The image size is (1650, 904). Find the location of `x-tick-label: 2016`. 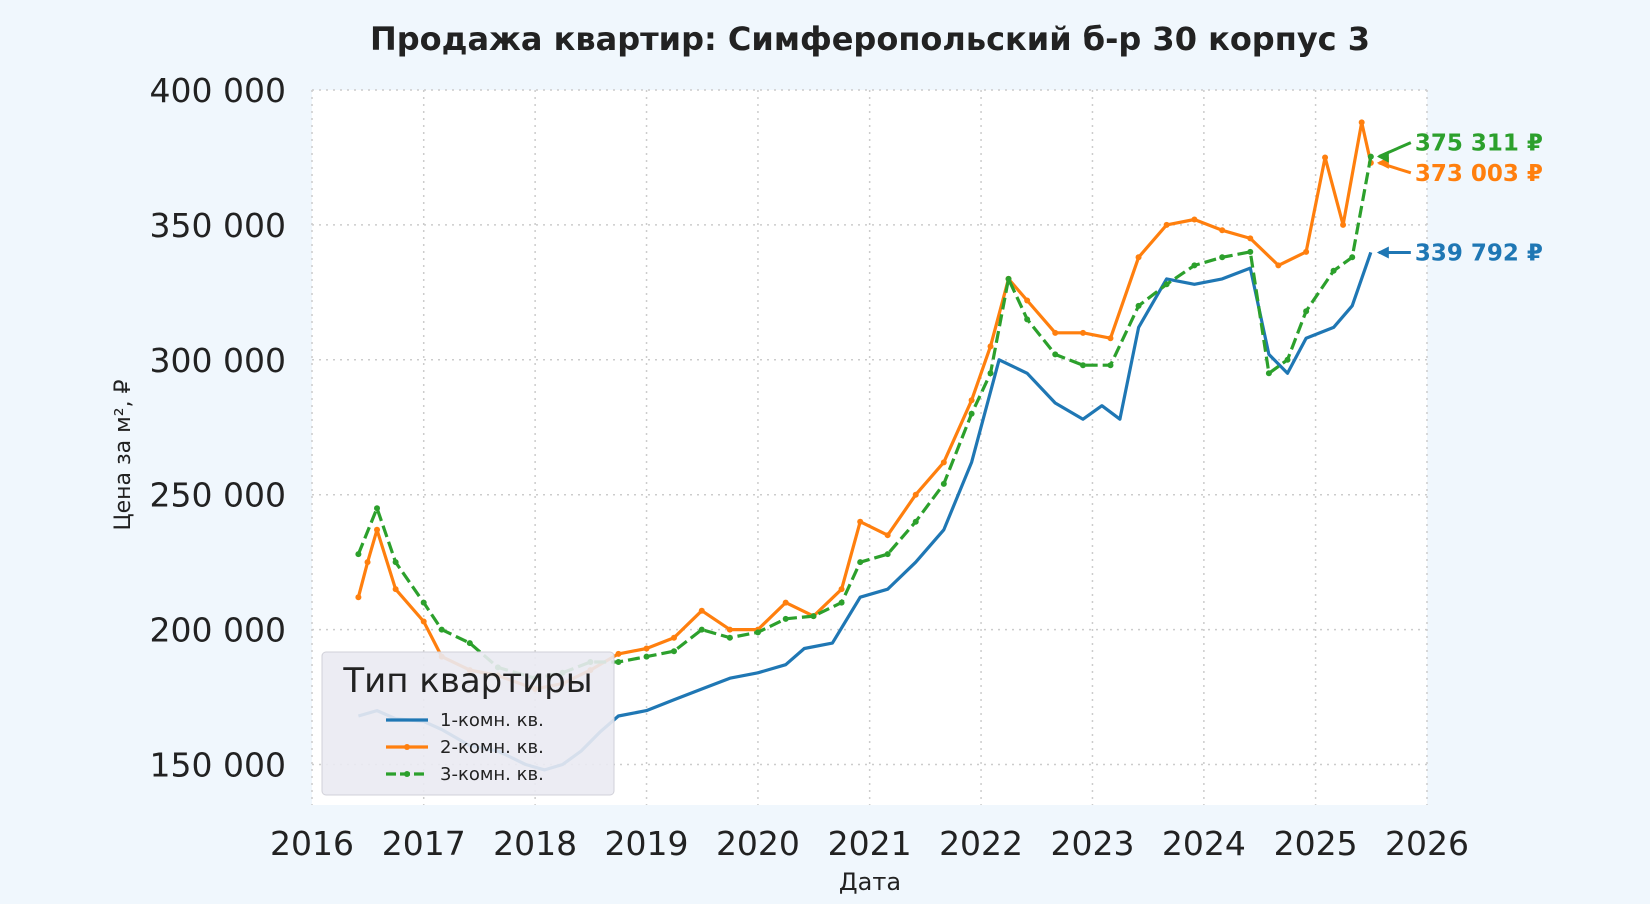

x-tick-label: 2016 is located at coordinates (312, 843).